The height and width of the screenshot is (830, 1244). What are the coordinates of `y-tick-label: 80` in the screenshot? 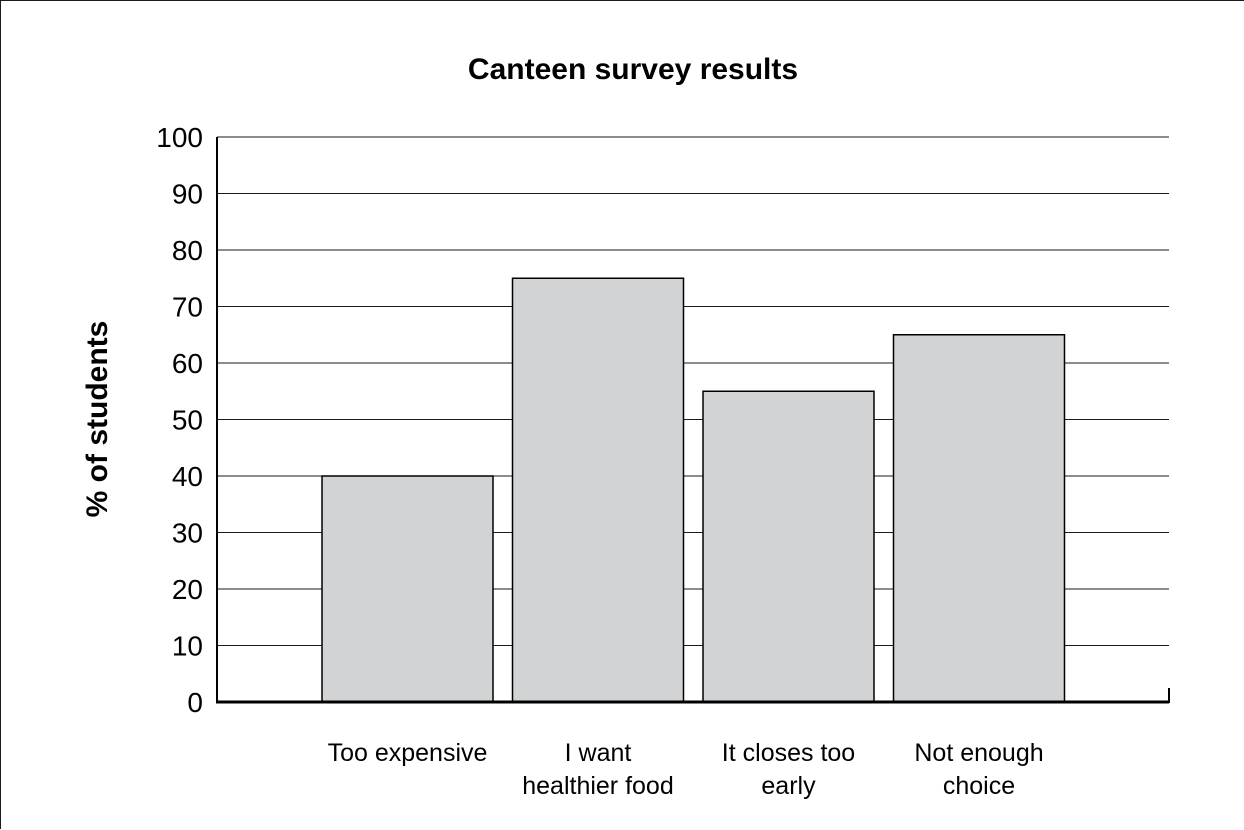 It's located at (187, 250).